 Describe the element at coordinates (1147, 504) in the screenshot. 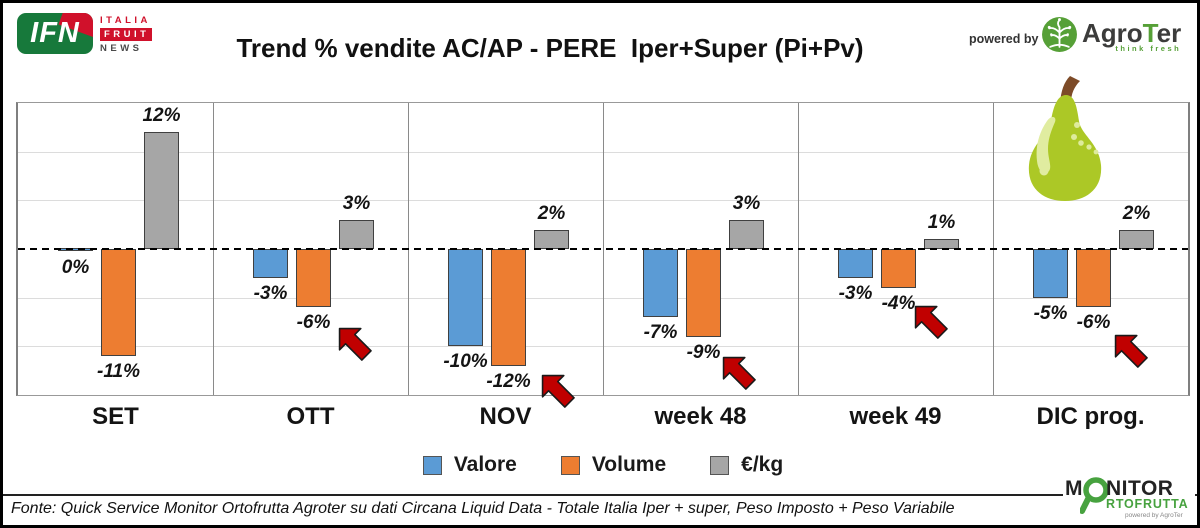

I see `monitor-ortofrutta: RTOFRUTTA` at that location.